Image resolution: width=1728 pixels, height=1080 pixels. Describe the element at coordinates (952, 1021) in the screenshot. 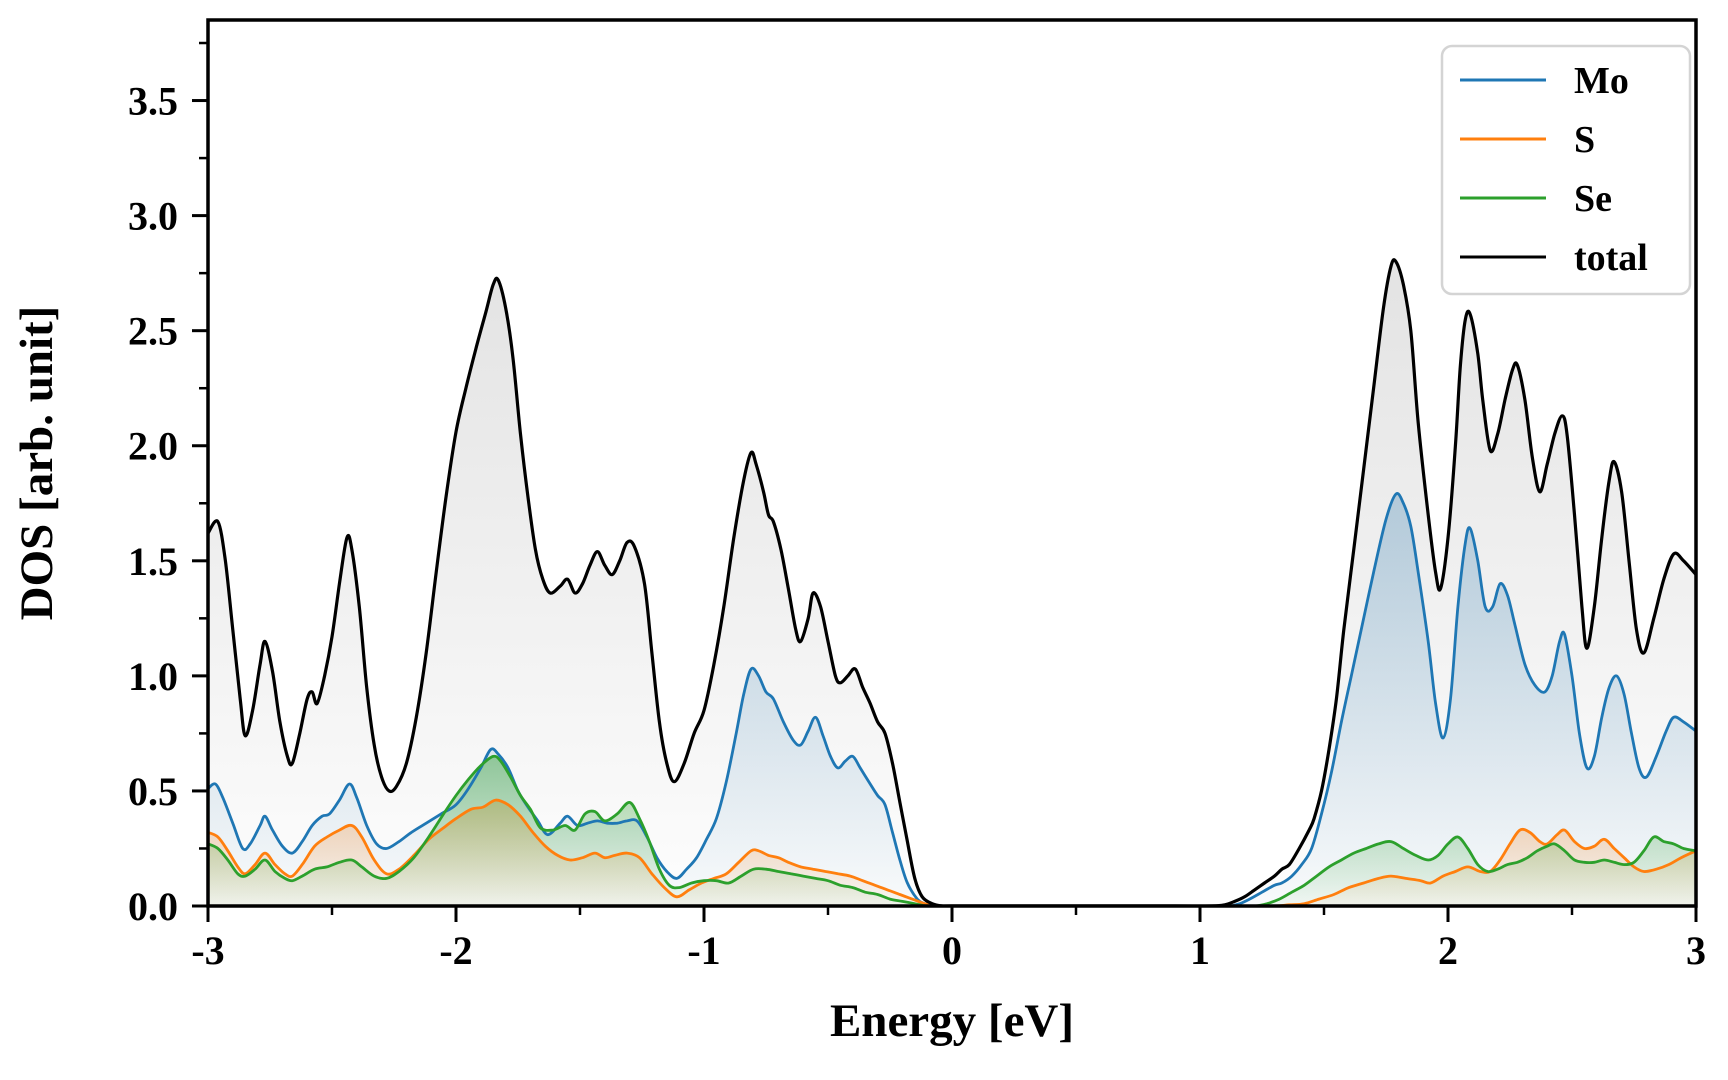

I see `x-axis-title: Energy [eV]` at that location.